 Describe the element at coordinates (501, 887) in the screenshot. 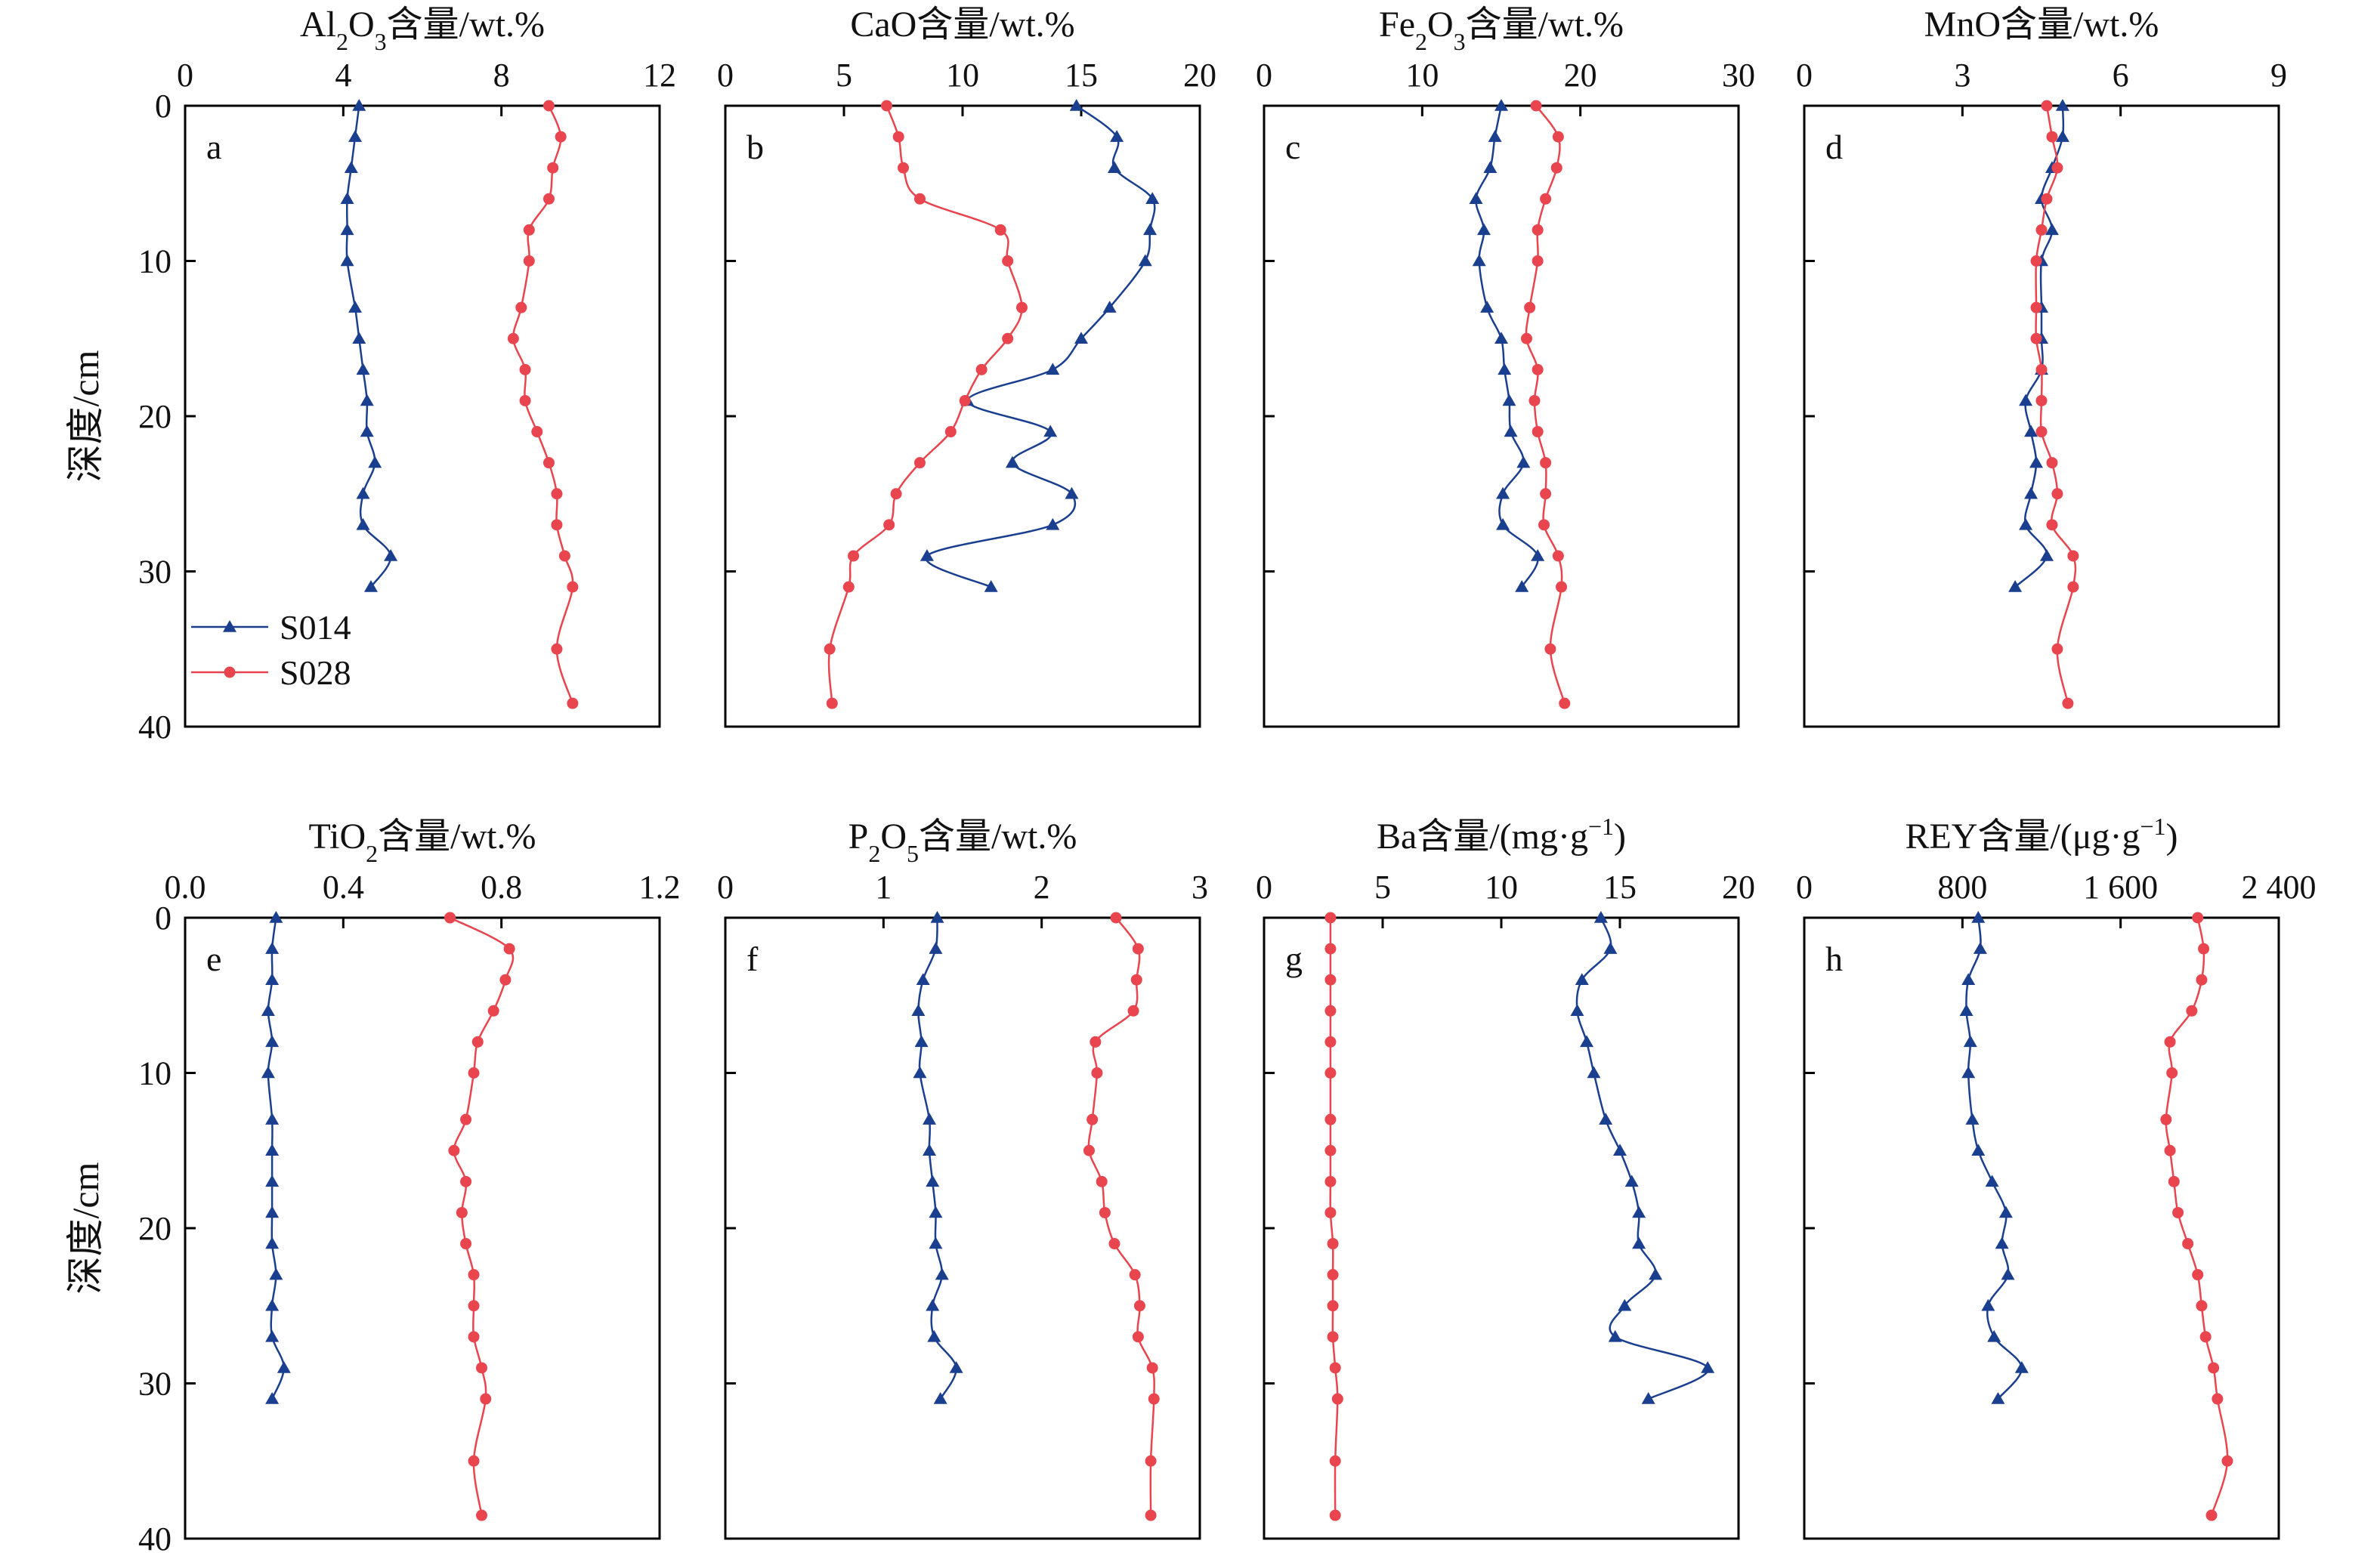

I see `x-tick-label: 0.8` at that location.